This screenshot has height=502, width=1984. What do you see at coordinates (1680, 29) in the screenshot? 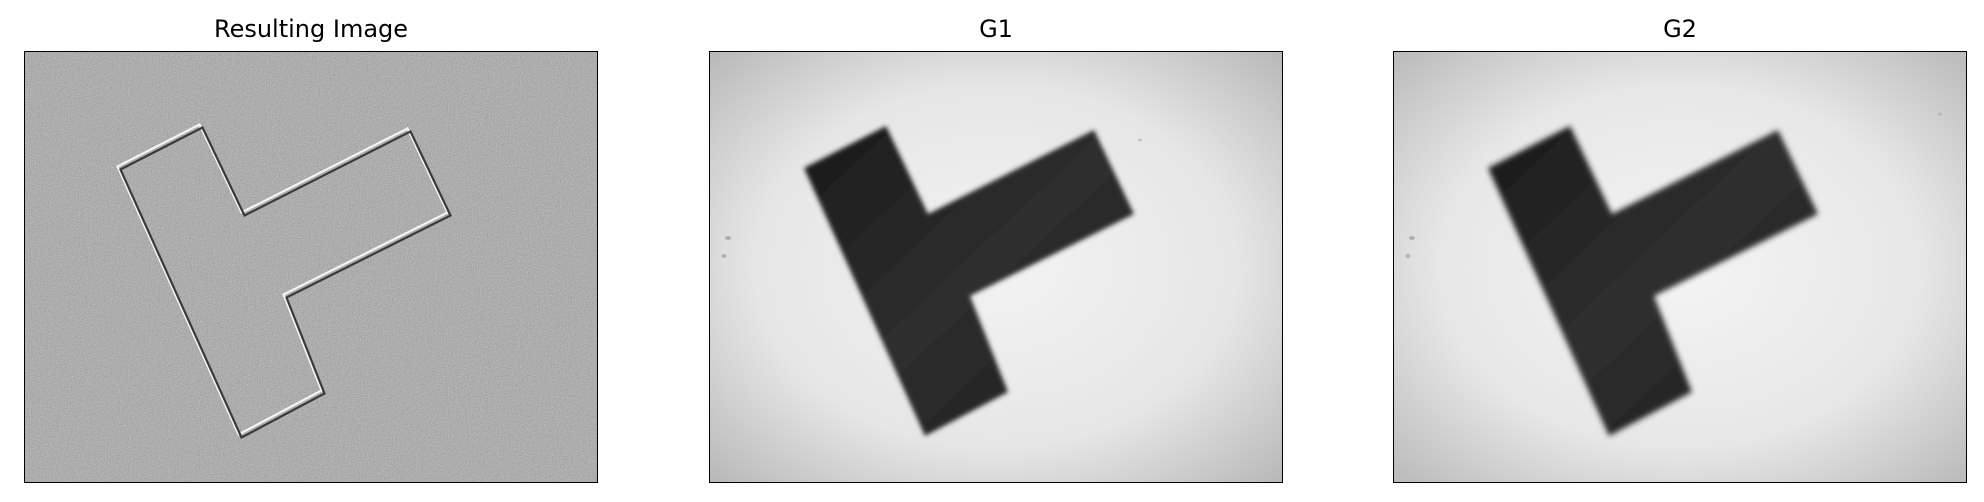
I see `panel-title: G2` at bounding box center [1680, 29].